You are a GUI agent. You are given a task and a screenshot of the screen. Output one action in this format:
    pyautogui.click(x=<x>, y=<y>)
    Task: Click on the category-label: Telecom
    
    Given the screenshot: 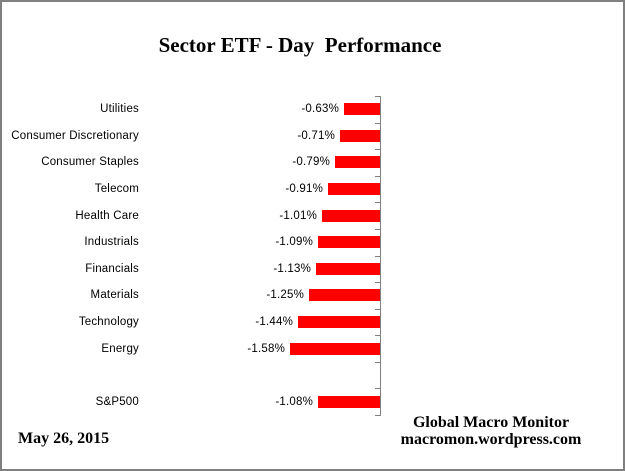 What is the action you would take?
    pyautogui.click(x=116, y=189)
    